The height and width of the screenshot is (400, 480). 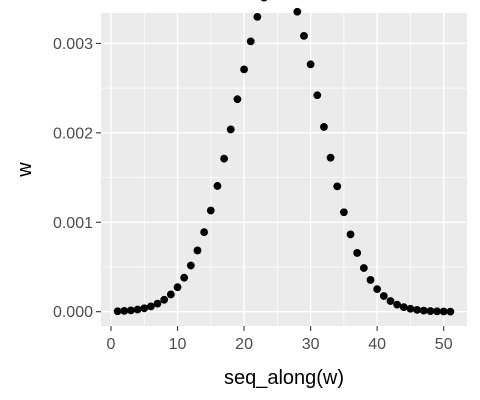 What do you see at coordinates (73, 223) in the screenshot?
I see `y-tick-label: 0.001` at bounding box center [73, 223].